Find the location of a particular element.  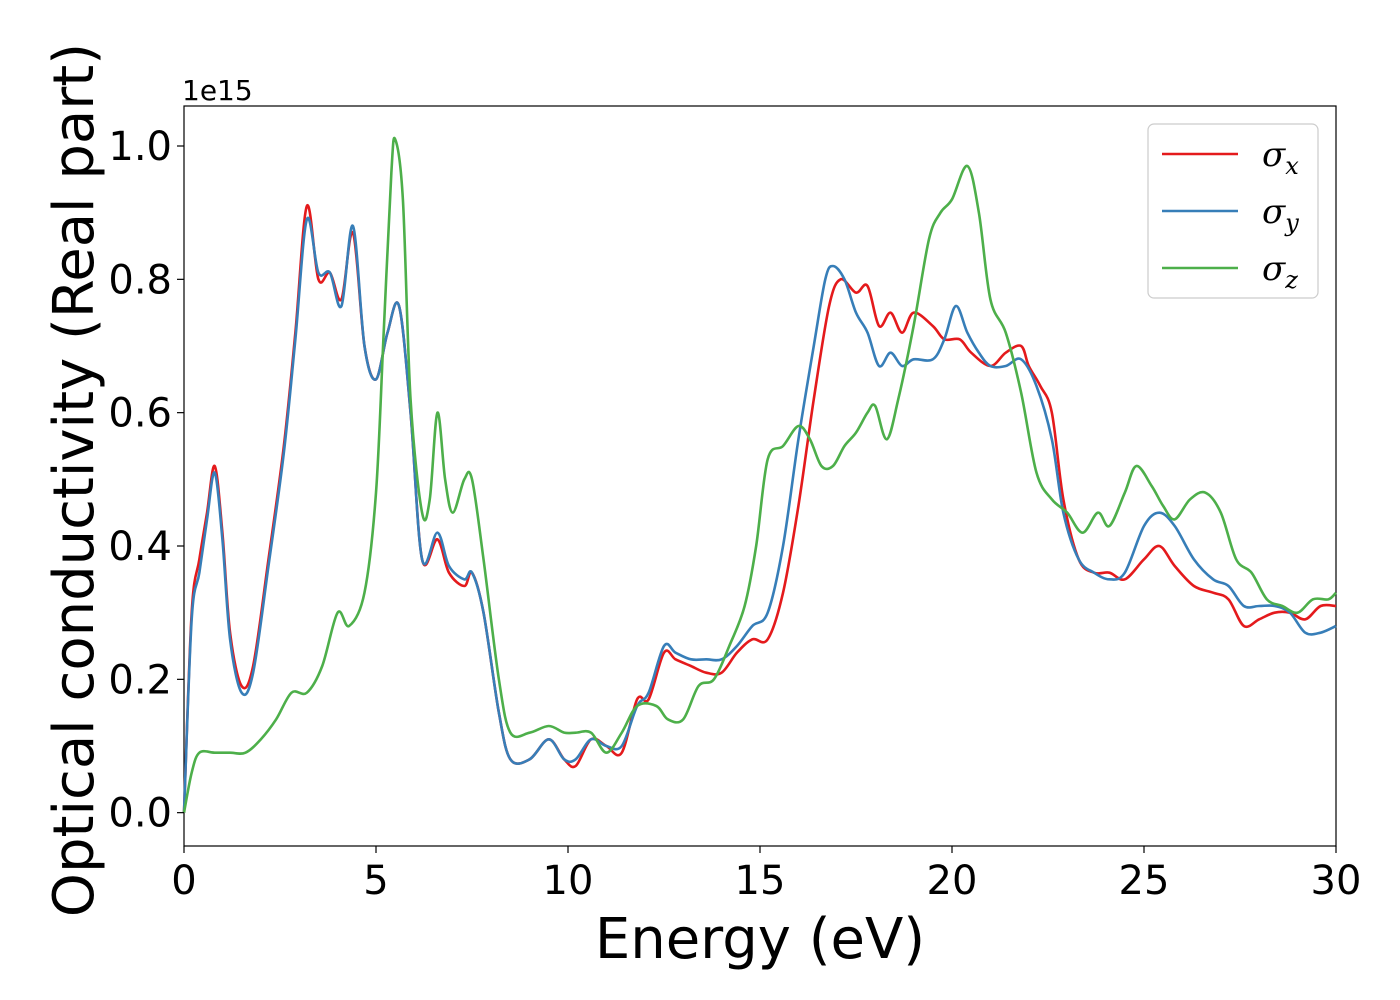

y-axis-ticks: 0.0 0.2 0.4 0.6 0.8 1.0 is located at coordinates (146, 480).